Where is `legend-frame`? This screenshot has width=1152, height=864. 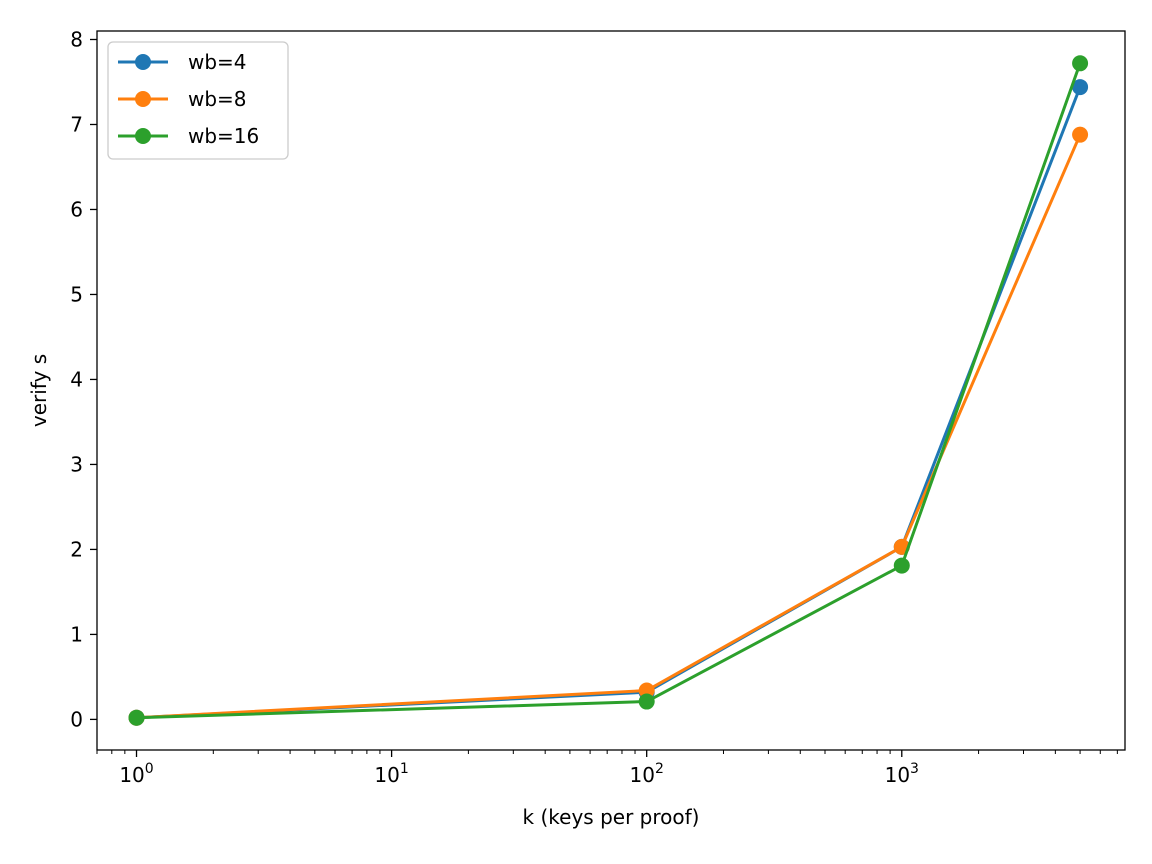
legend-frame is located at coordinates (198, 100).